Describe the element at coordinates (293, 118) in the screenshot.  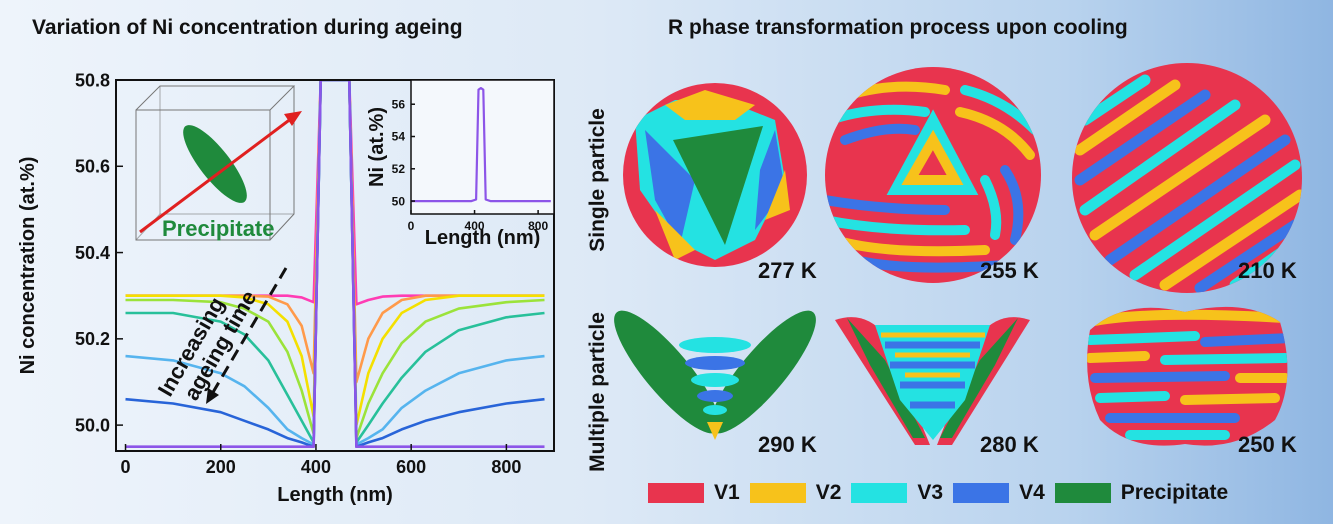
I see `arrow-head` at that location.